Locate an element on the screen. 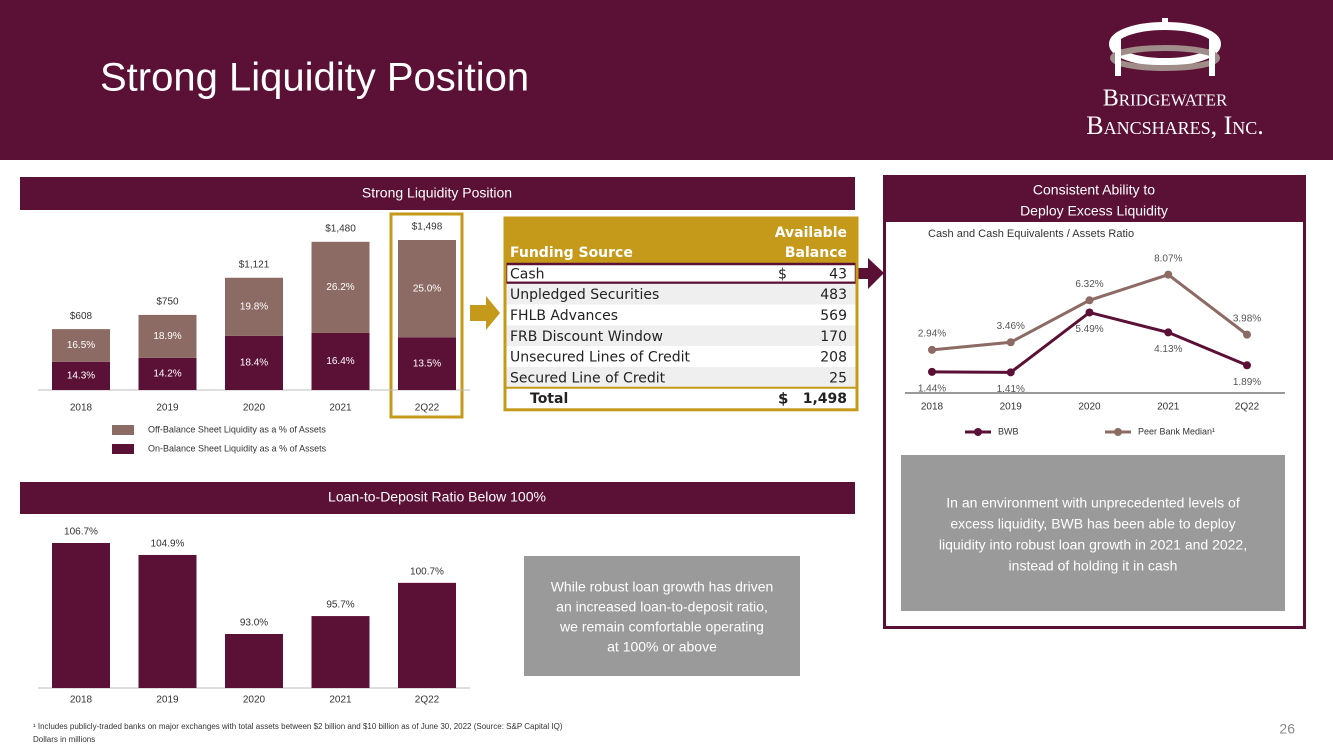 Image resolution: width=1333 pixels, height=749 pixels. data-label: 18.9% is located at coordinates (167, 336).